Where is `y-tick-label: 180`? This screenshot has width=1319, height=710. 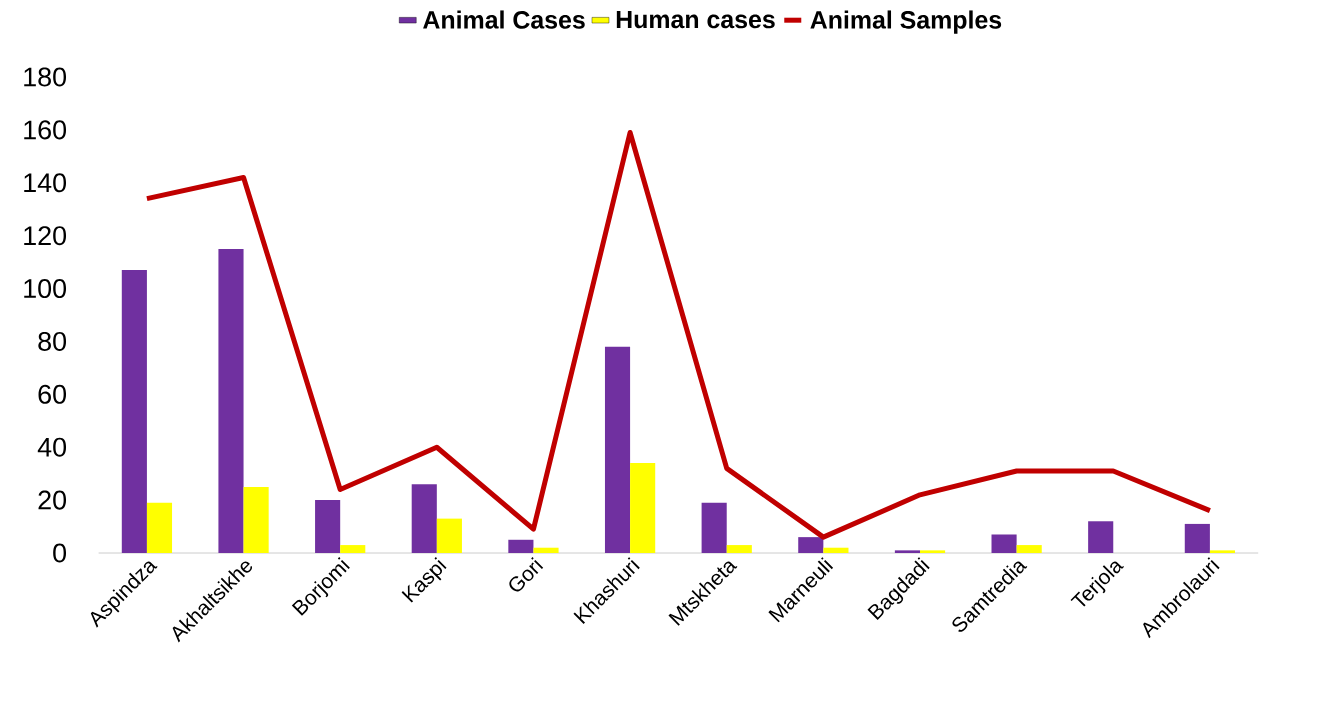 y-tick-label: 180 is located at coordinates (45, 77).